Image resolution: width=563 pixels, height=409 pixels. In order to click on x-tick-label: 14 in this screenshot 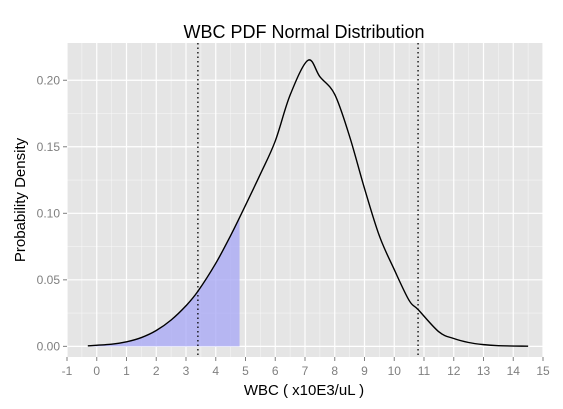, I will do `click(514, 371)`.